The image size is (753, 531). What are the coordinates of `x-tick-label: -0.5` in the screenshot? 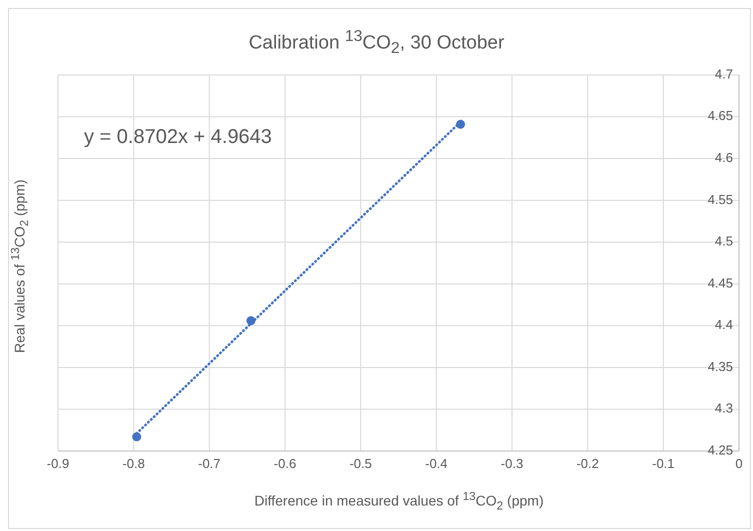 It's located at (360, 464).